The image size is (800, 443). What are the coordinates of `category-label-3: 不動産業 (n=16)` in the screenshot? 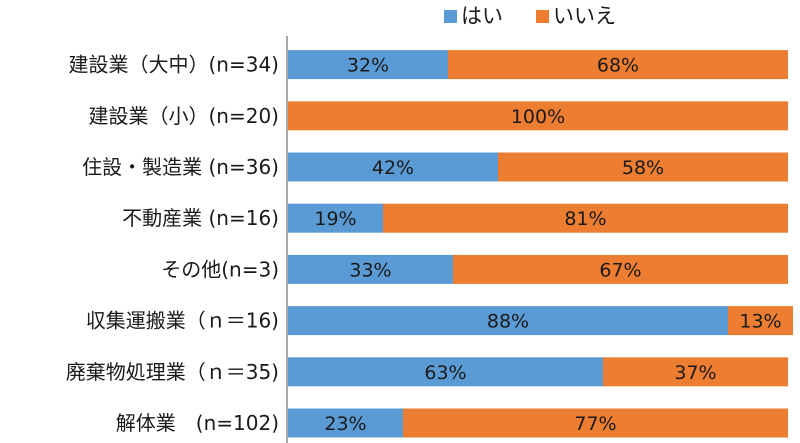 It's located at (200, 218).